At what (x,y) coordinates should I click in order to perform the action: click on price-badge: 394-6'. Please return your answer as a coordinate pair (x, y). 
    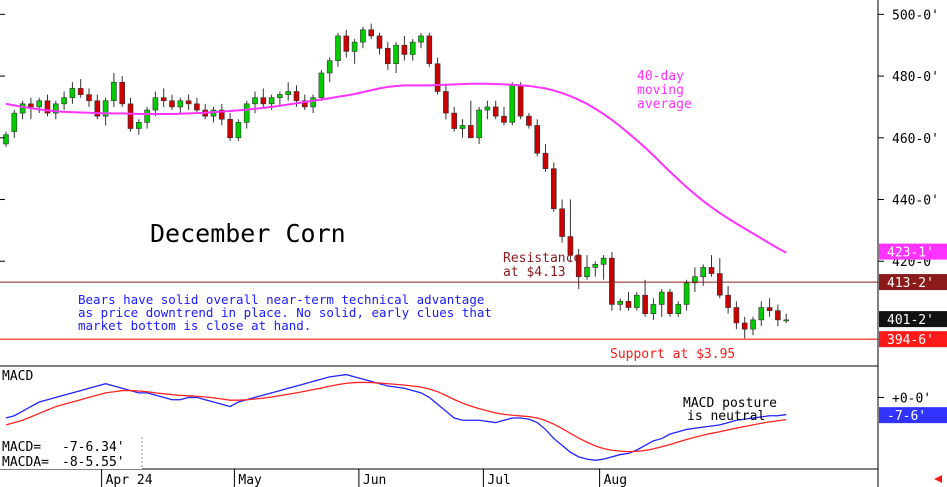
    Looking at the image, I should click on (913, 339).